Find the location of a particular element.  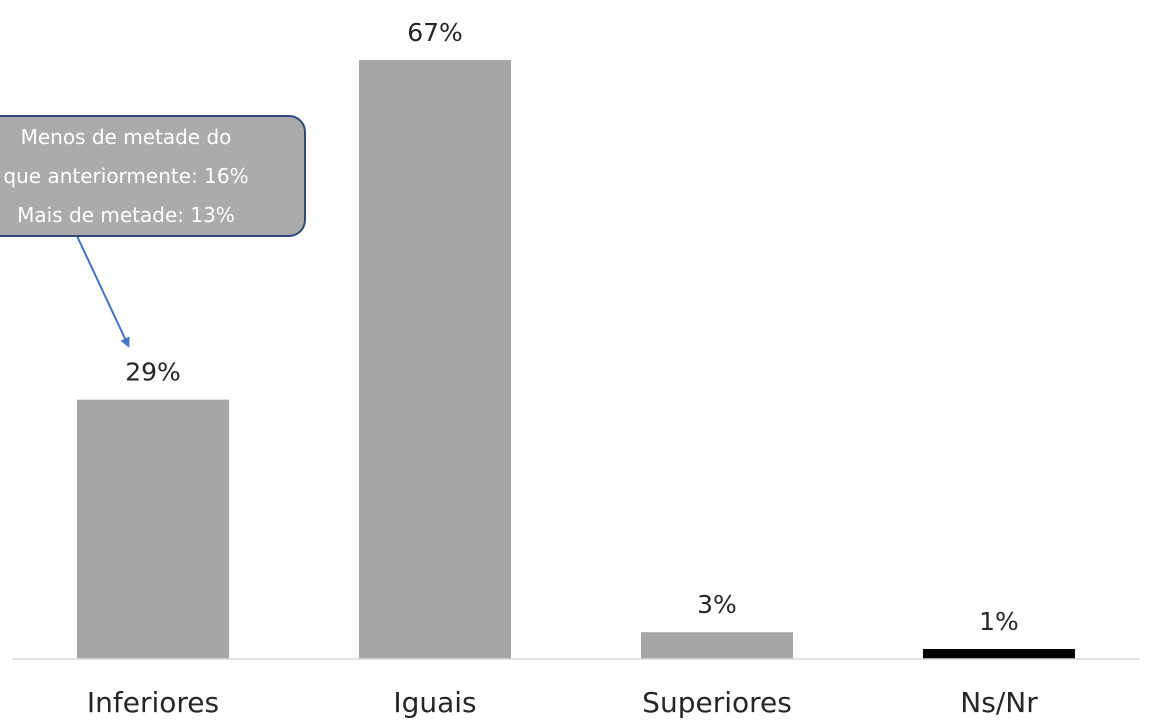

category-label-ns-nr: Ns/Nr is located at coordinates (999, 702).